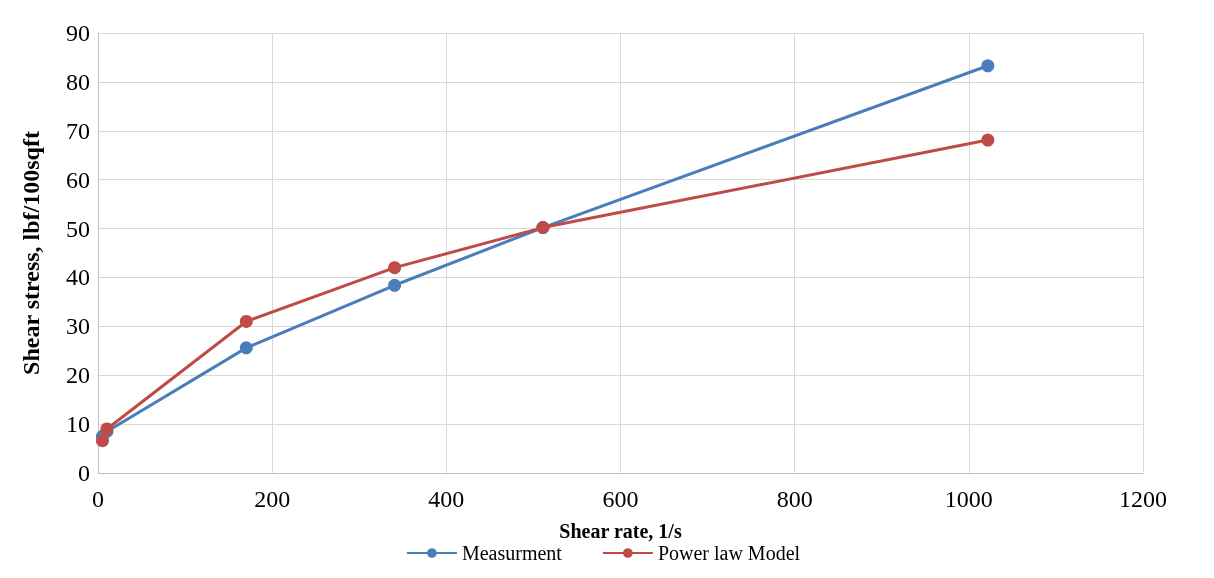  I want to click on x-tick-label: 1200, so click(1143, 499).